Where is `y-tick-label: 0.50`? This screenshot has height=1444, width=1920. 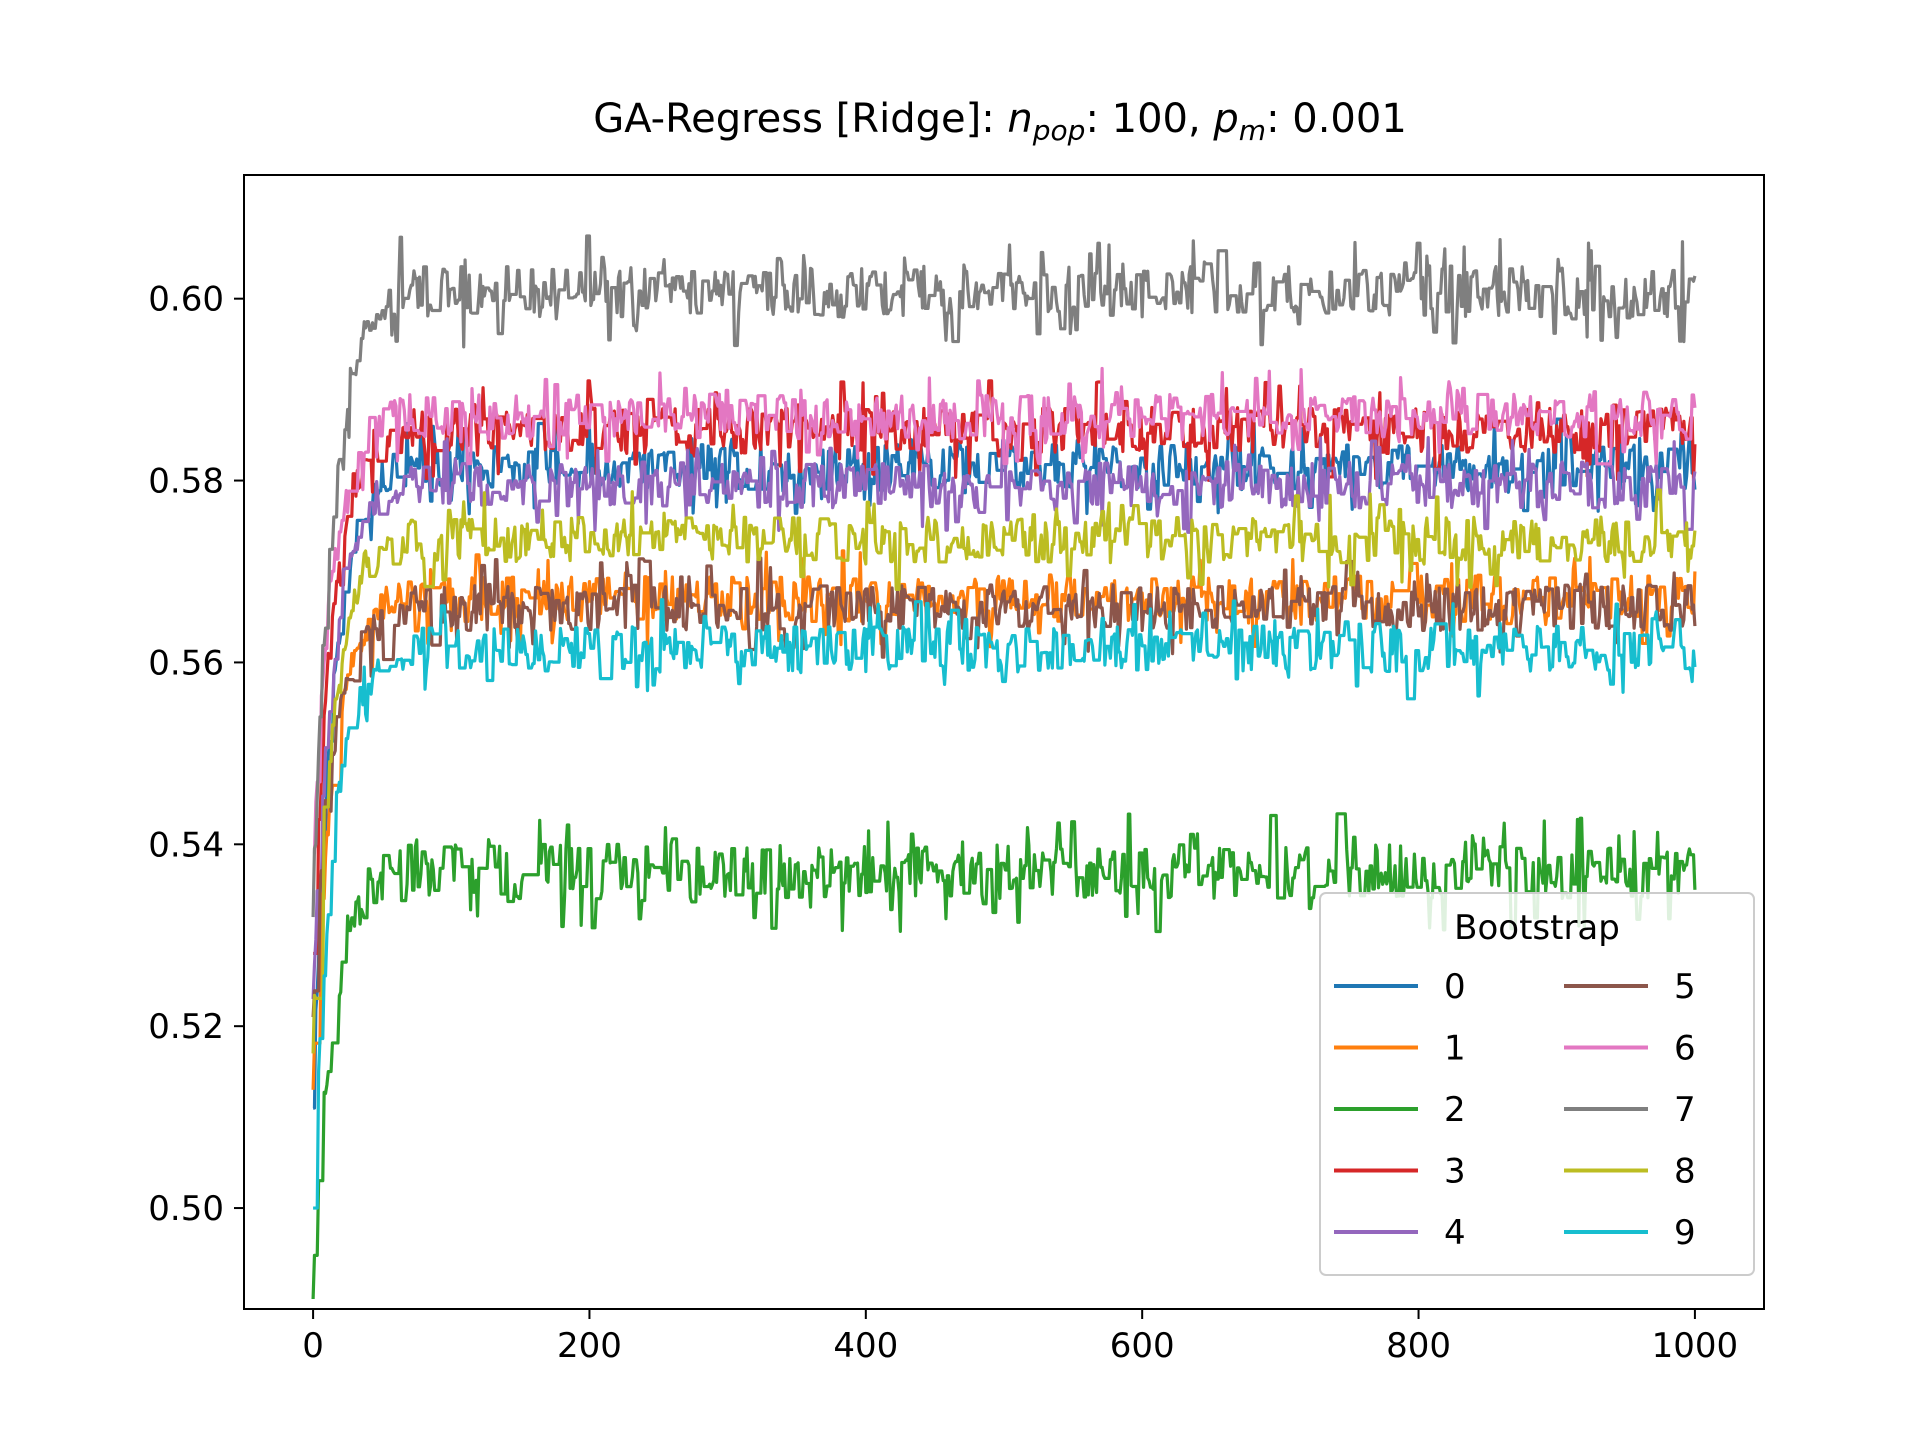
y-tick-label: 0.50 is located at coordinates (186, 1209).